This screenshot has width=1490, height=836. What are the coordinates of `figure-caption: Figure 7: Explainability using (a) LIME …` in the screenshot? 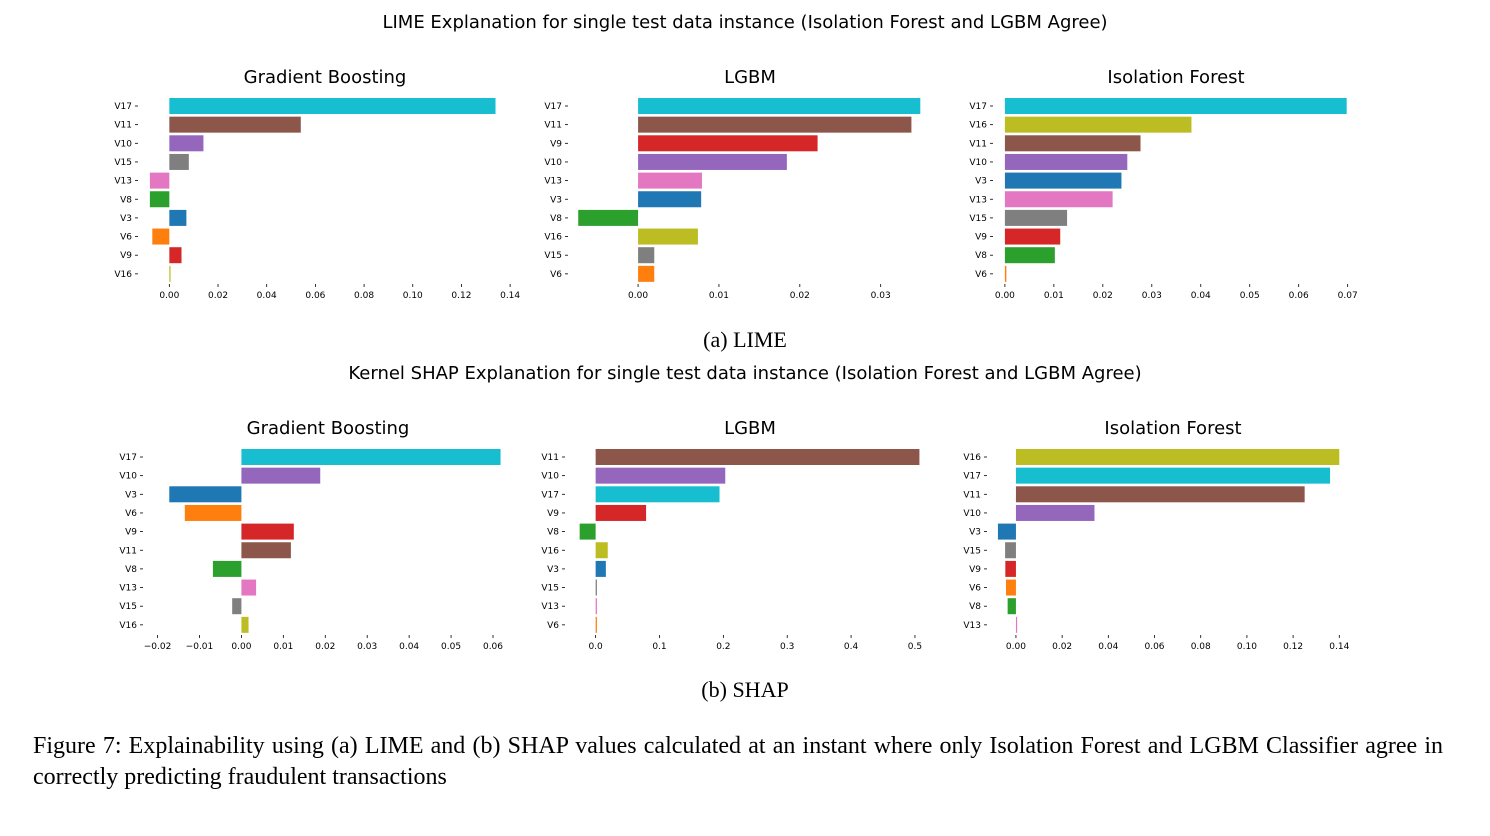 It's located at (738, 761).